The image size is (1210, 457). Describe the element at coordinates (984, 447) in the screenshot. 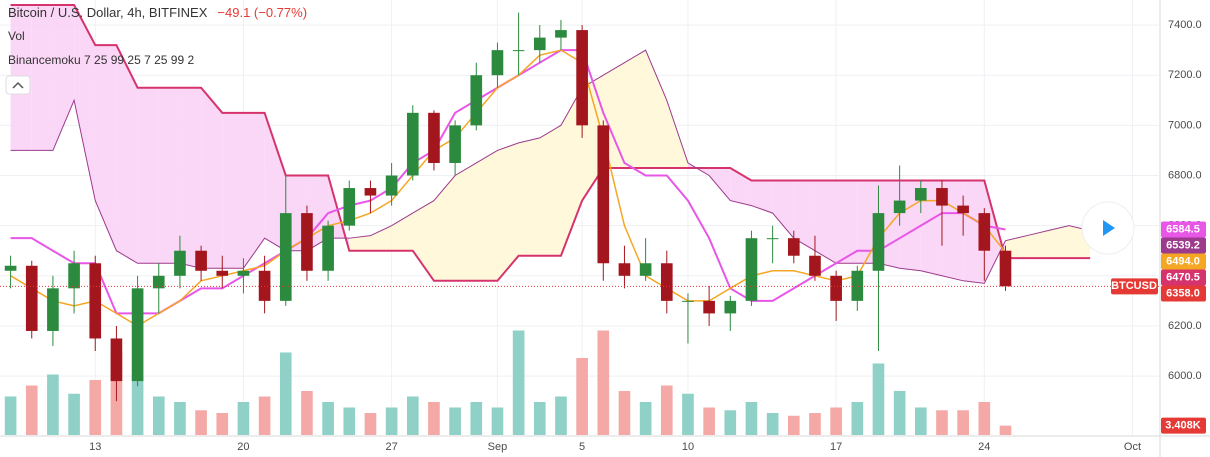

I see `x-tick-label: 24` at that location.